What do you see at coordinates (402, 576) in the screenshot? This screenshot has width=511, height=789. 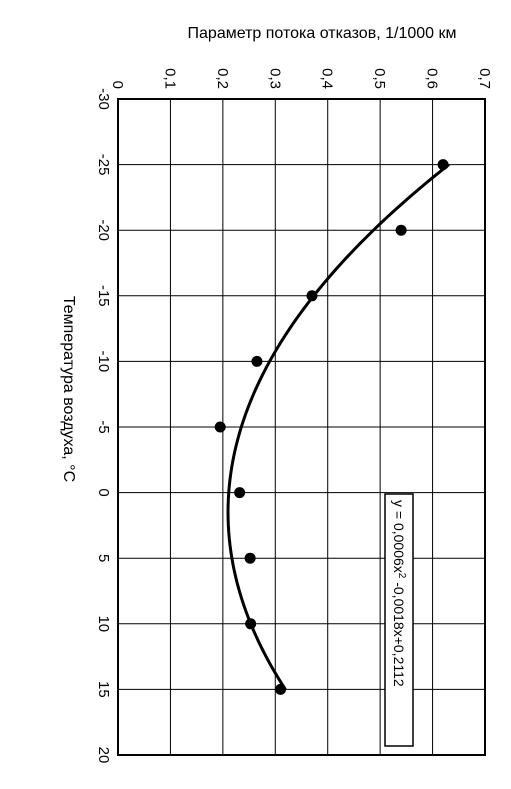 I see `equation-exponent: 2` at bounding box center [402, 576].